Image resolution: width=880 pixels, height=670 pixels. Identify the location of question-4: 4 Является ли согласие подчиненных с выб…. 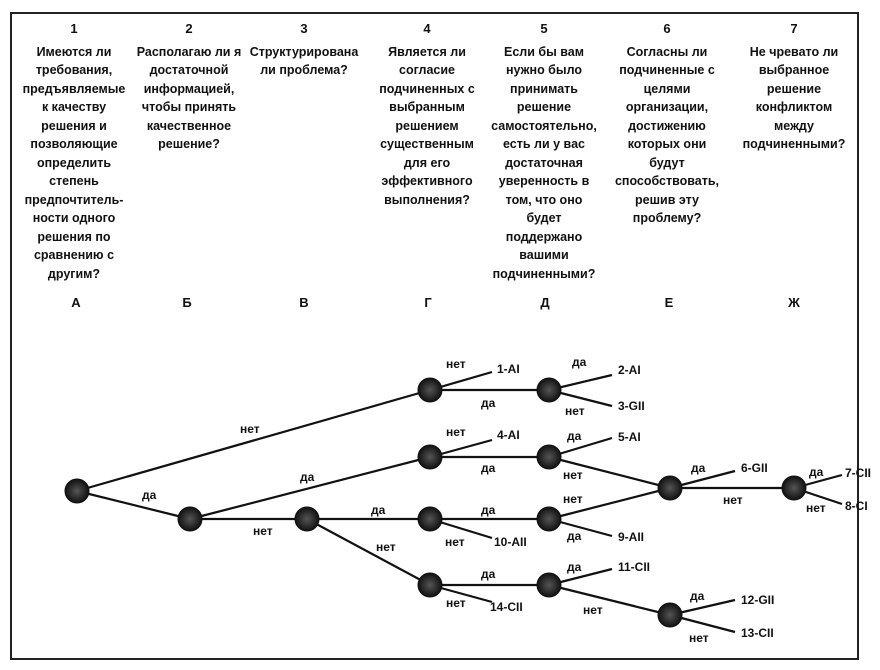
(427, 114).